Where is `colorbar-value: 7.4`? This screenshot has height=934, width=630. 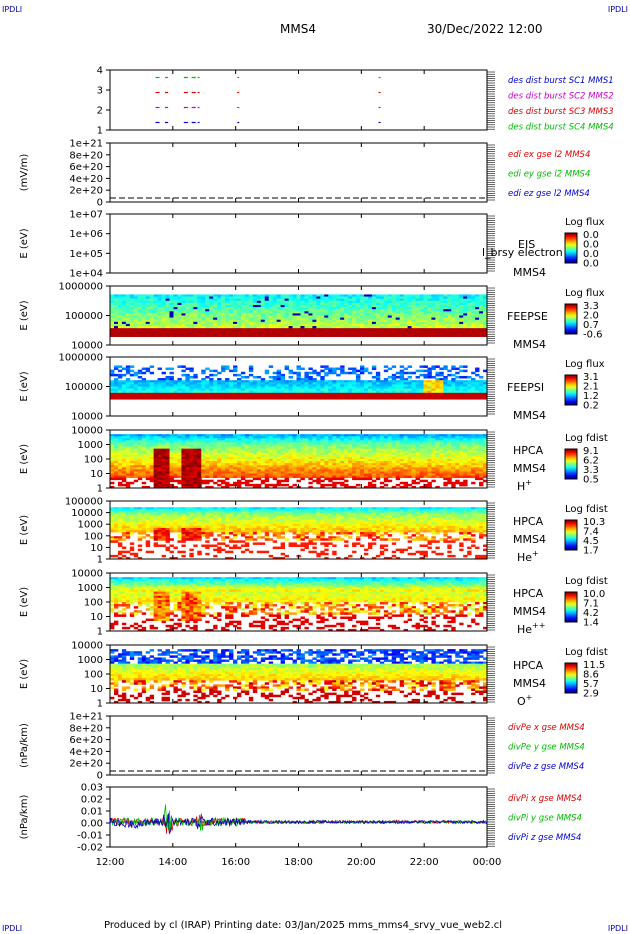
colorbar-value: 7.4 is located at coordinates (591, 532).